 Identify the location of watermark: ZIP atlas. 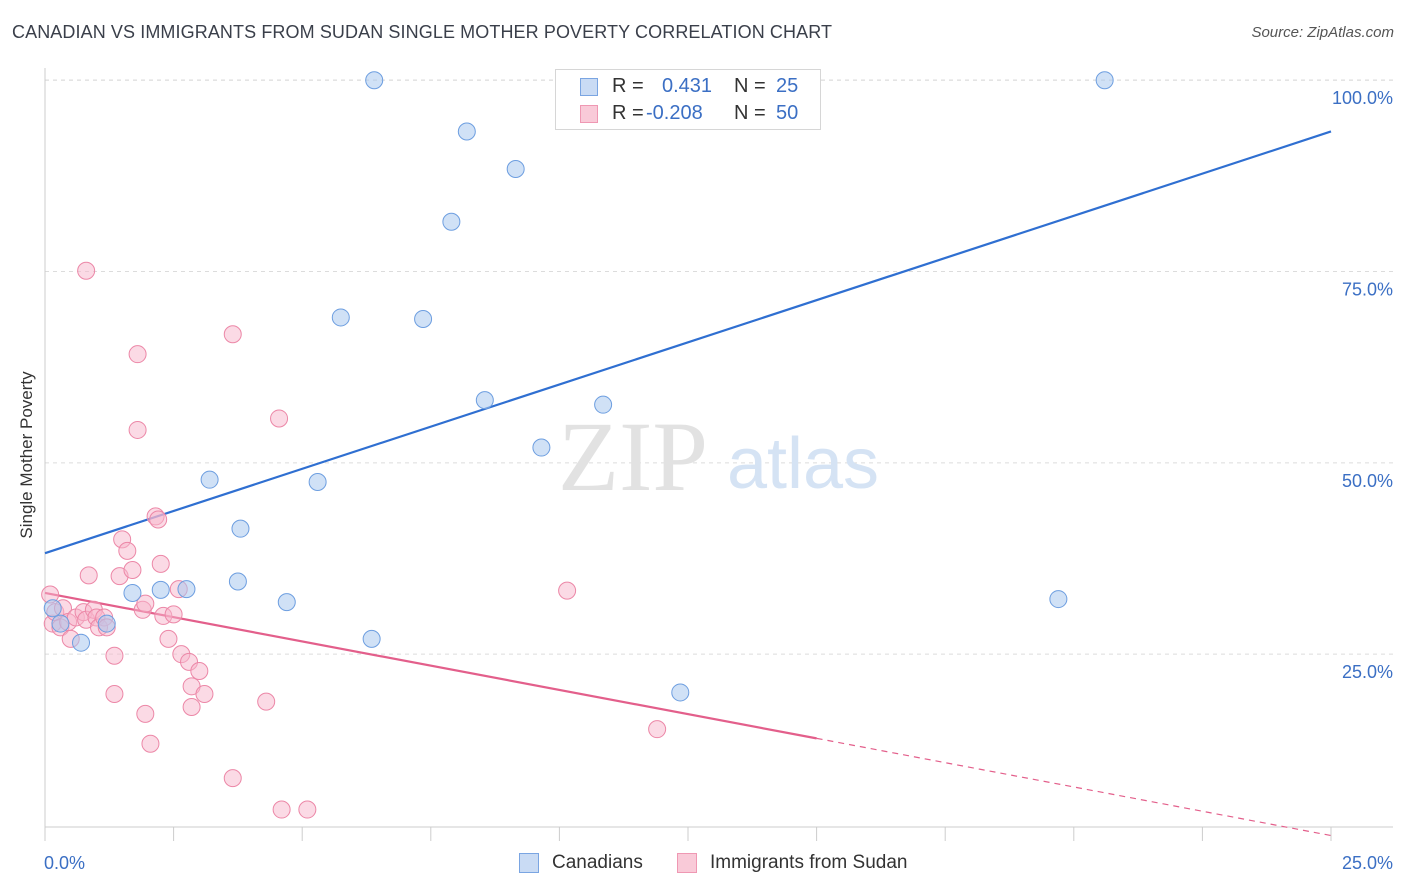
(718, 456).